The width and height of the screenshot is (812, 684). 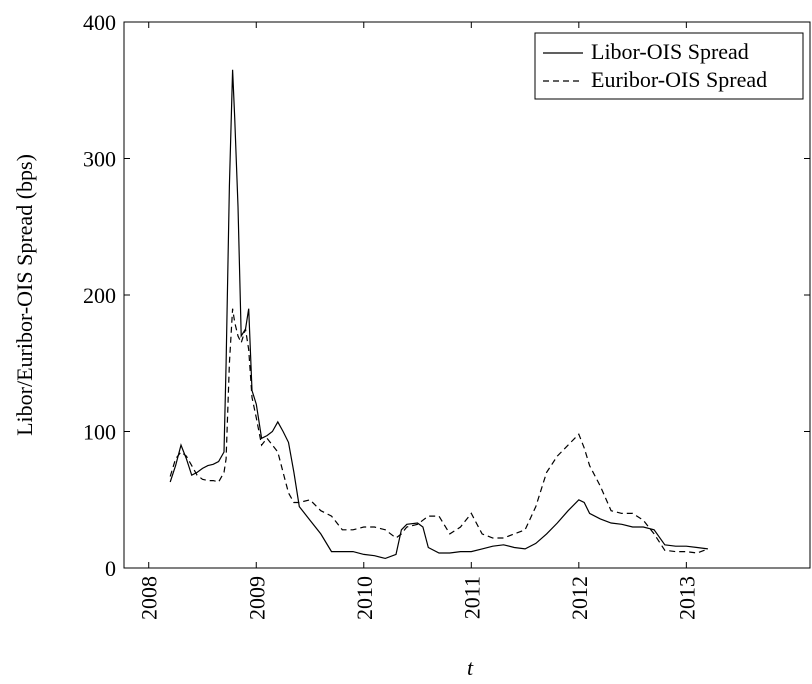 I want to click on x-tick-label: 2011, so click(x=471, y=597).